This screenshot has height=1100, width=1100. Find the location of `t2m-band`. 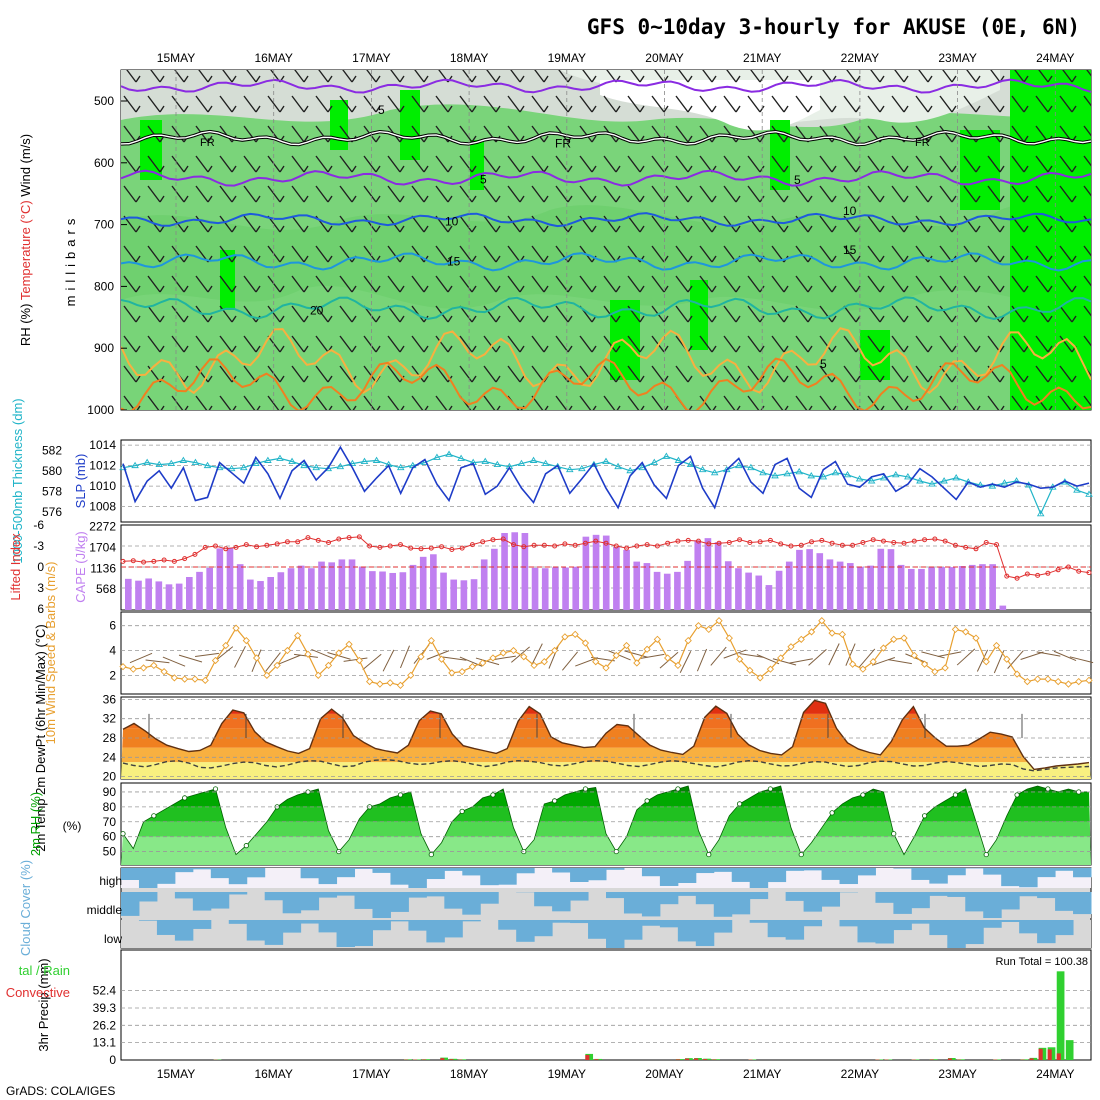

t2m-band is located at coordinates (606, 755).